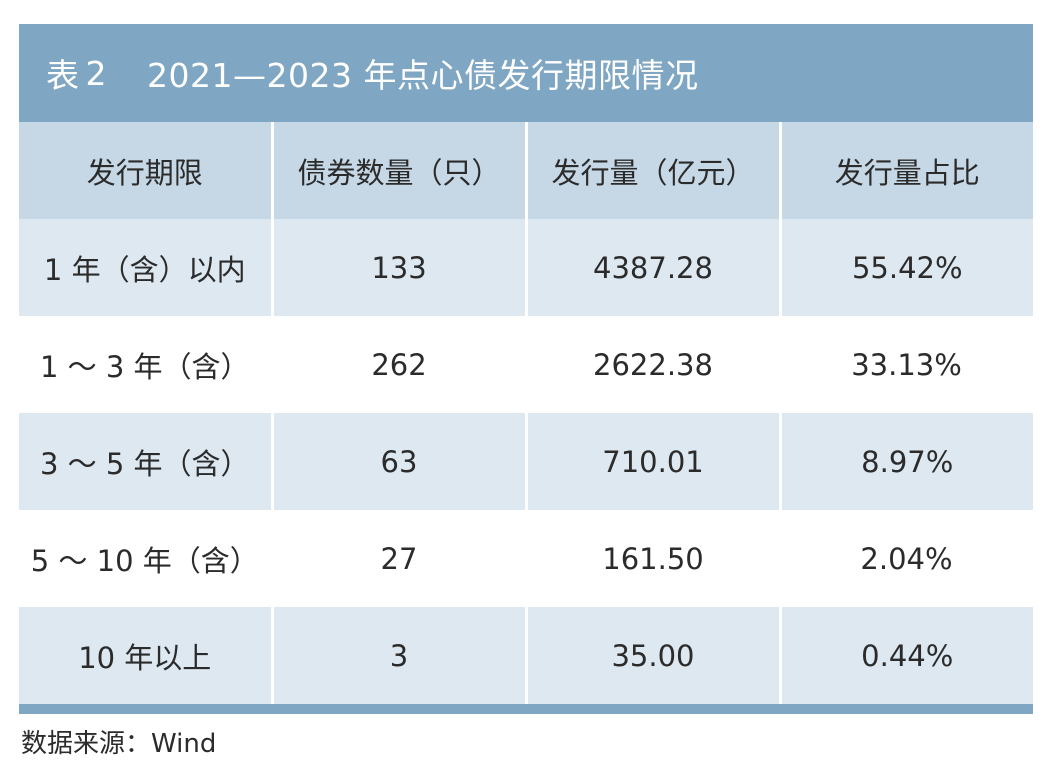 The height and width of the screenshot is (781, 1054). I want to click on cell-count: 3, so click(400, 655).